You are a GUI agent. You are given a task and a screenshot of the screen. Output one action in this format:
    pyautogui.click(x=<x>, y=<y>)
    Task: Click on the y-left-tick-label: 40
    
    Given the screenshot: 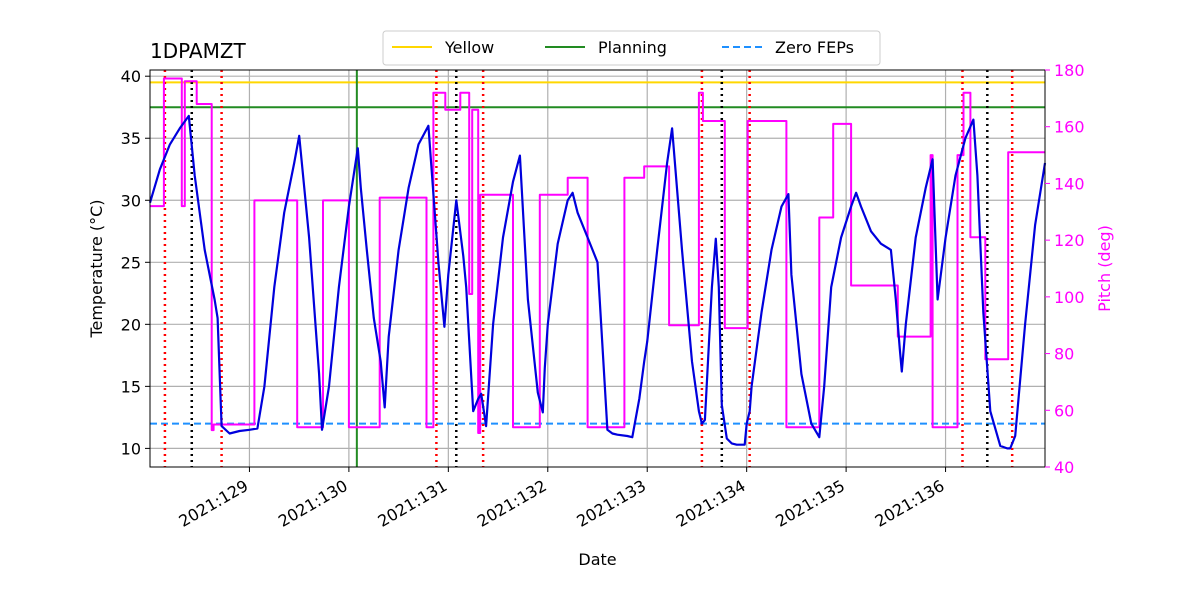 What is the action you would take?
    pyautogui.click(x=131, y=76)
    